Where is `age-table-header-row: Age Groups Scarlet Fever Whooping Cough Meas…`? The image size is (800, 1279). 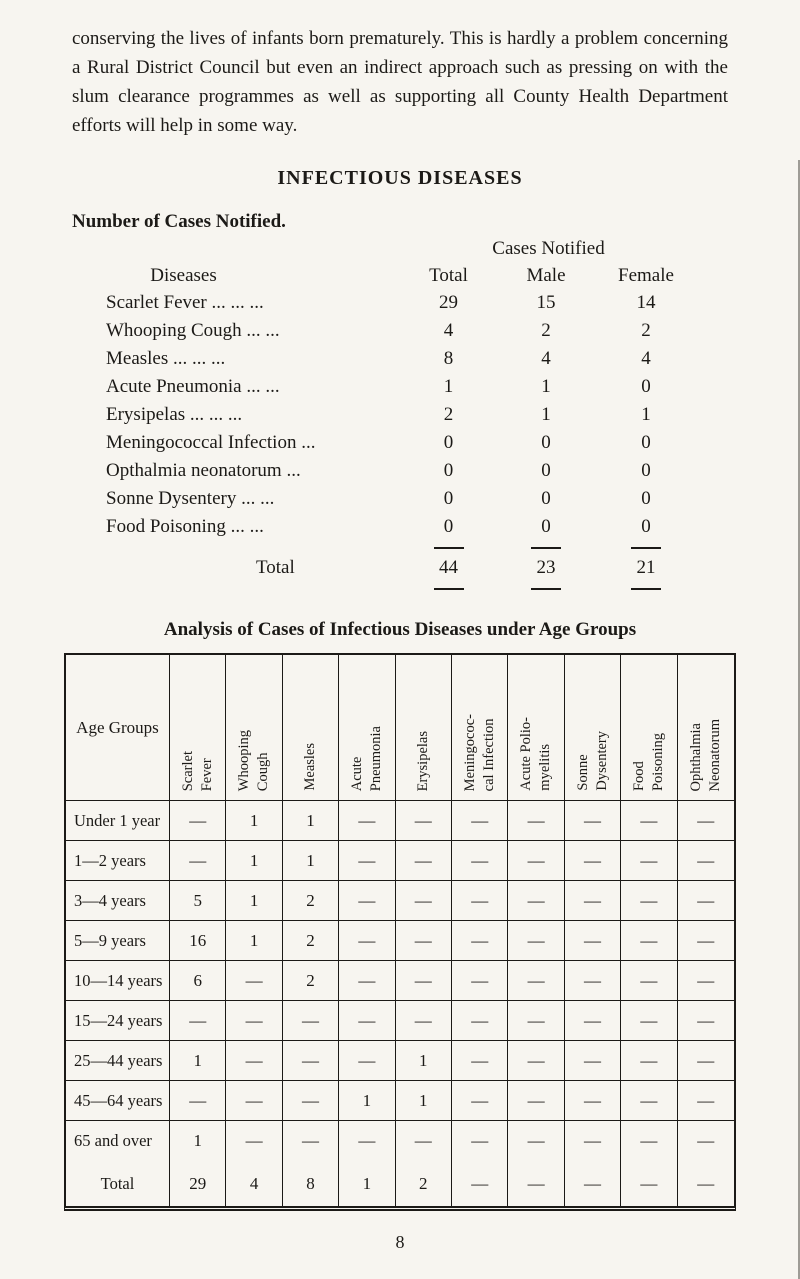 age-table-header-row: Age Groups Scarlet Fever Whooping Cough Meas… is located at coordinates (400, 728).